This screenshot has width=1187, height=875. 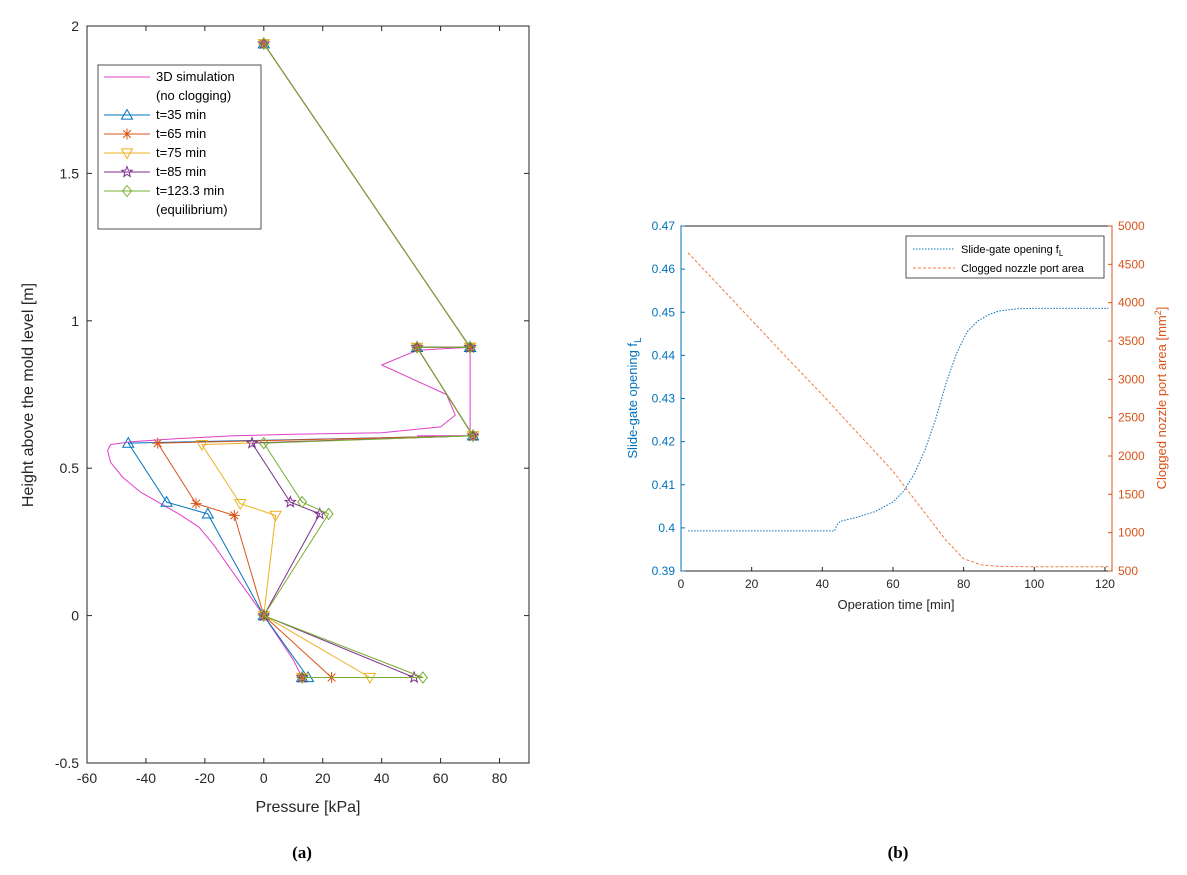 I want to click on chart-a-x-tick-label: 80, so click(x=500, y=778).